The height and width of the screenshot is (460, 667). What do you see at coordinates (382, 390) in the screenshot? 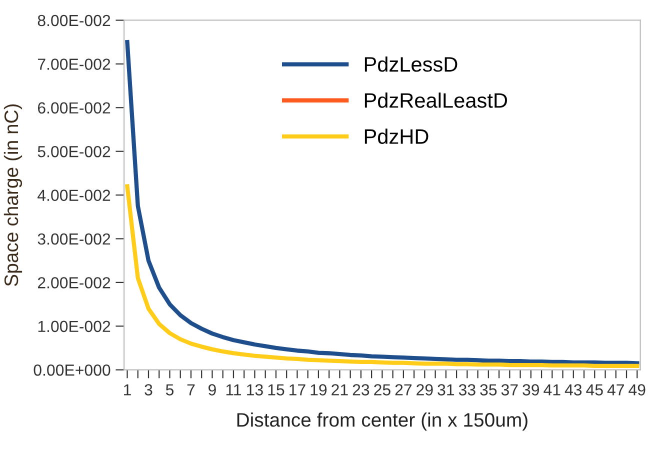
I see `x-tick-label: 25` at bounding box center [382, 390].